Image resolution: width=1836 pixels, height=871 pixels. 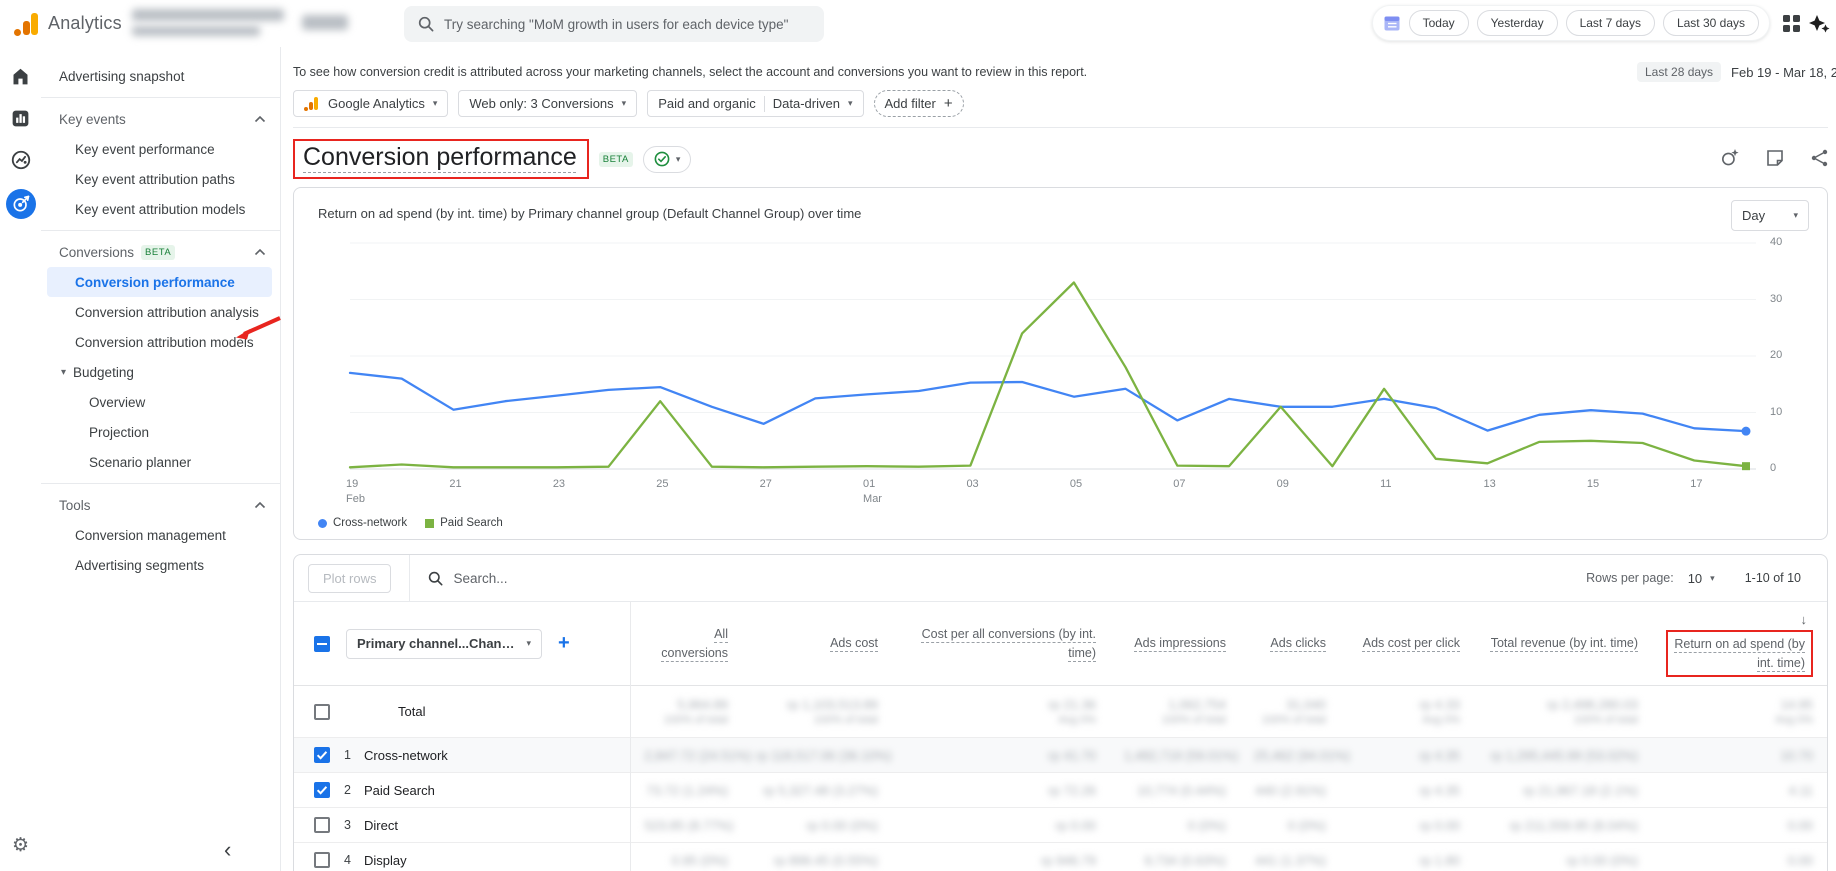 What do you see at coordinates (322, 643) in the screenshot?
I see `select-all-checkbox` at bounding box center [322, 643].